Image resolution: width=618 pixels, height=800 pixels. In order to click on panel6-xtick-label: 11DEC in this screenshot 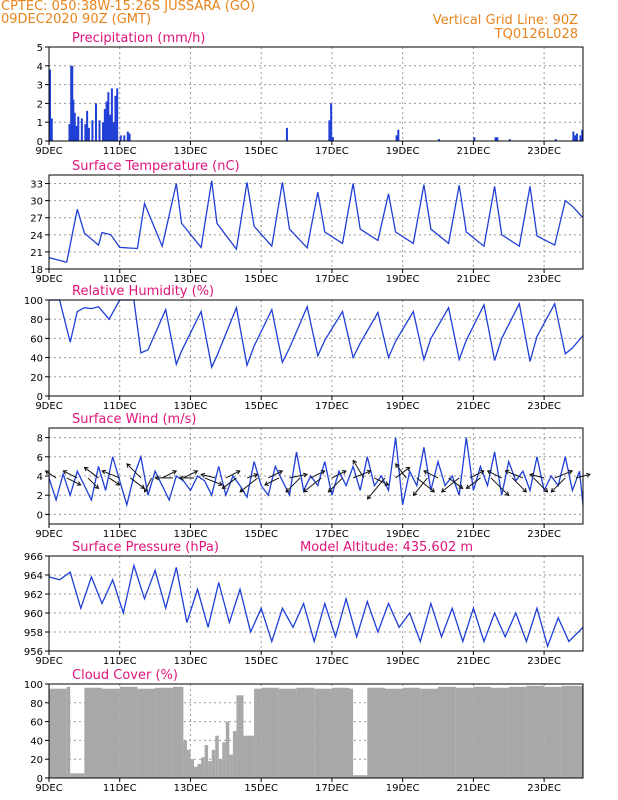, I will do `click(120, 788)`.